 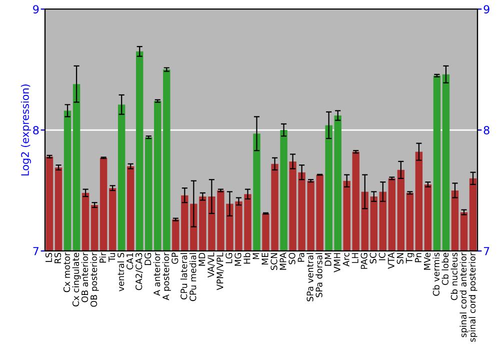 What do you see at coordinates (130, 261) in the screenshot?
I see `x-tick-label: CA1` at bounding box center [130, 261].